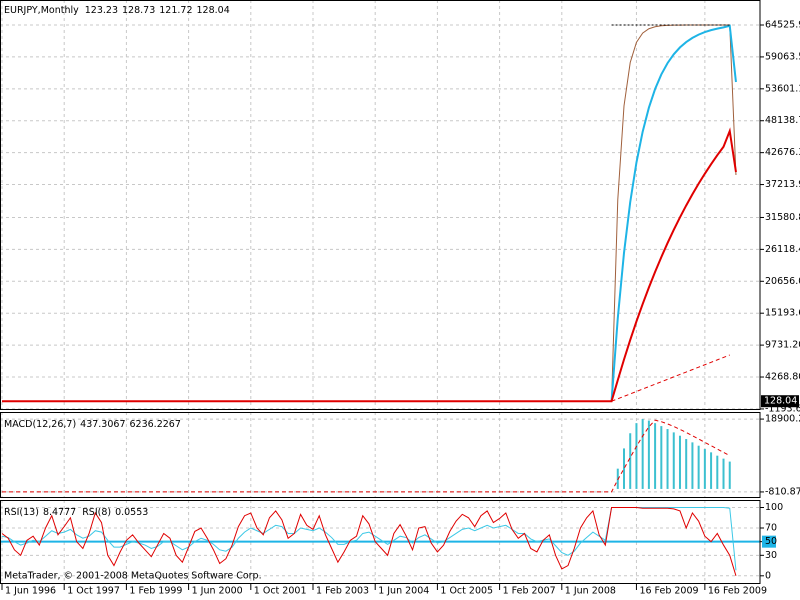 The image size is (800, 600). What do you see at coordinates (131, 512) in the screenshot?
I see `rsi-readout: 0.0553` at bounding box center [131, 512].